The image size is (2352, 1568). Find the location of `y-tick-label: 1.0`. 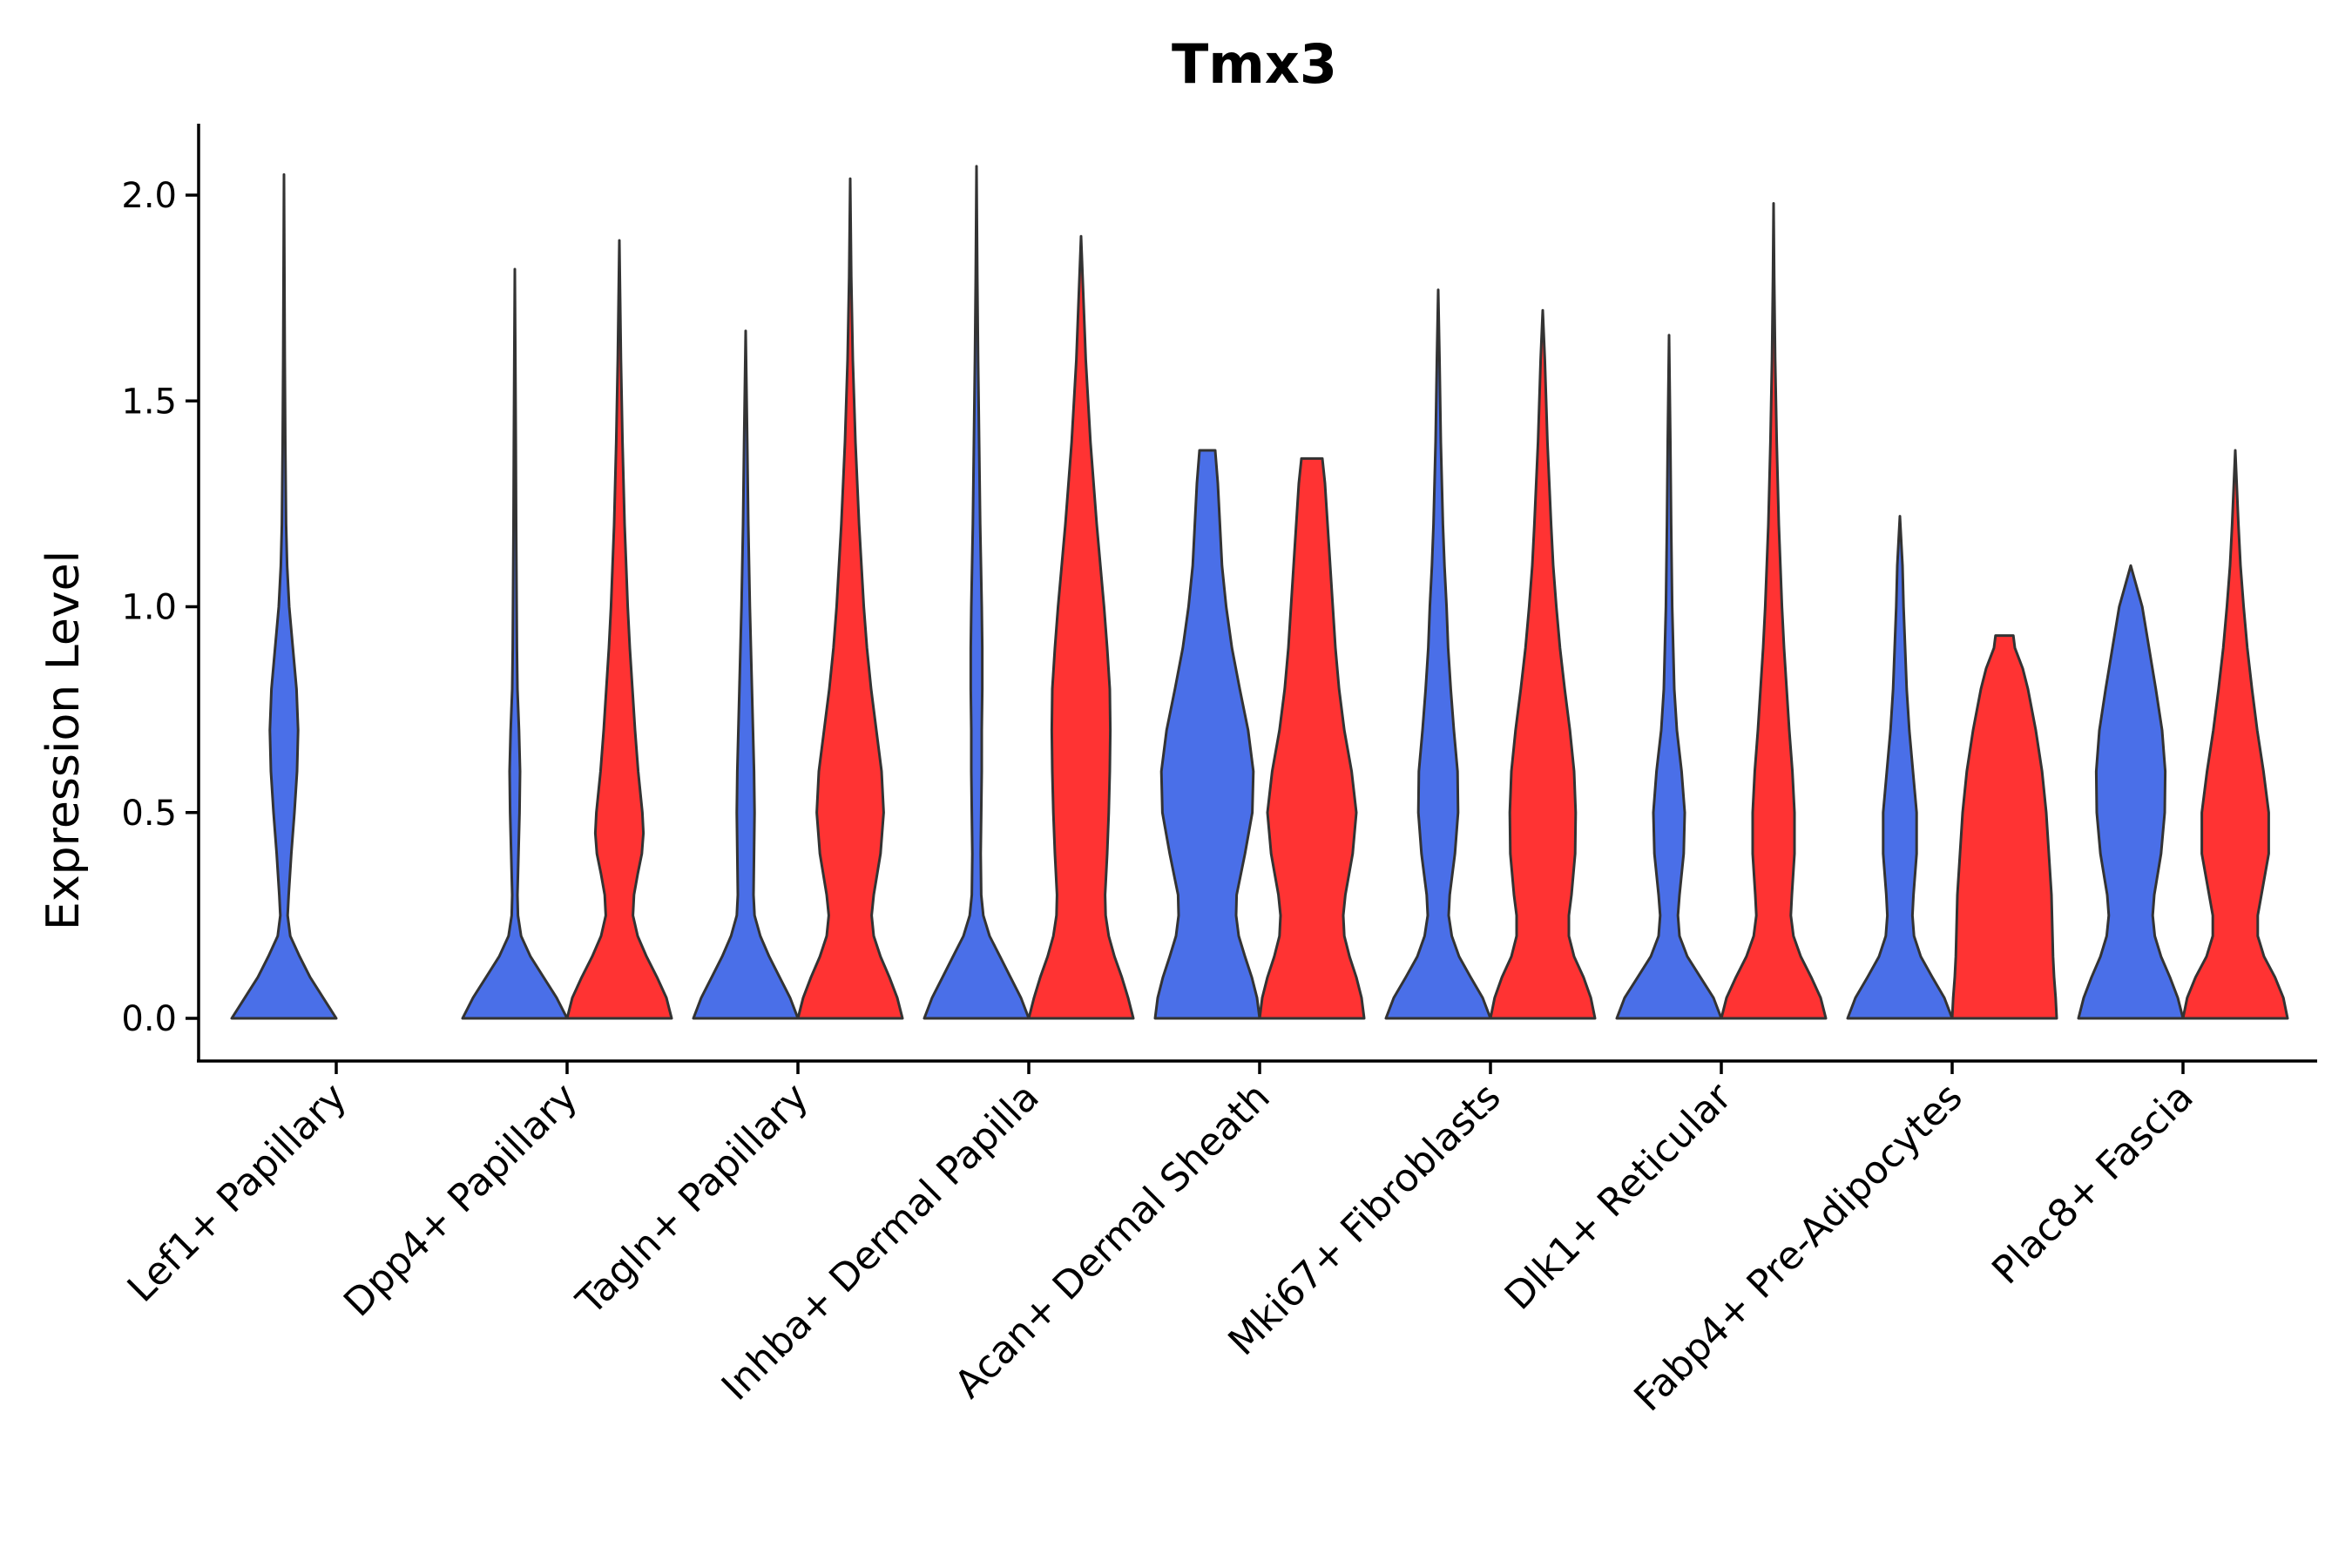

y-tick-label: 1.0 is located at coordinates (149, 608).